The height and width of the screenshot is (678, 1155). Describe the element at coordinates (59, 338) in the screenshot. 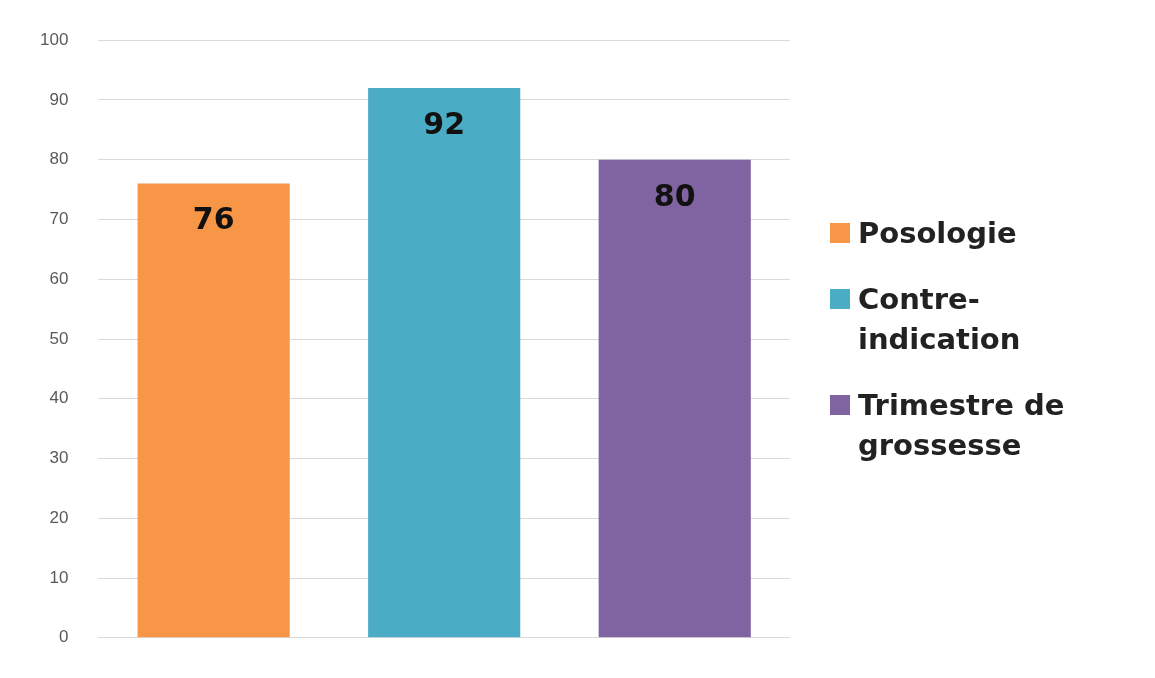

I see `y-tick-label: 50` at that location.